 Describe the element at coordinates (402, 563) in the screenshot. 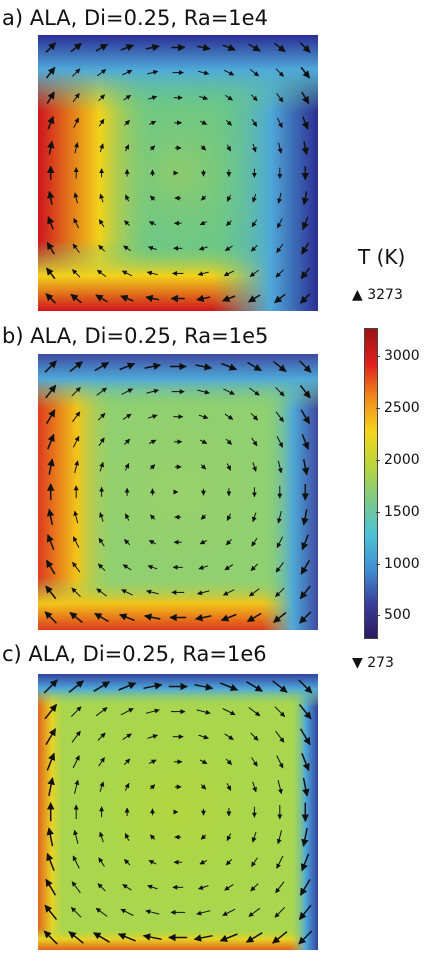

I see `colorbar-tick-label: 1000` at that location.